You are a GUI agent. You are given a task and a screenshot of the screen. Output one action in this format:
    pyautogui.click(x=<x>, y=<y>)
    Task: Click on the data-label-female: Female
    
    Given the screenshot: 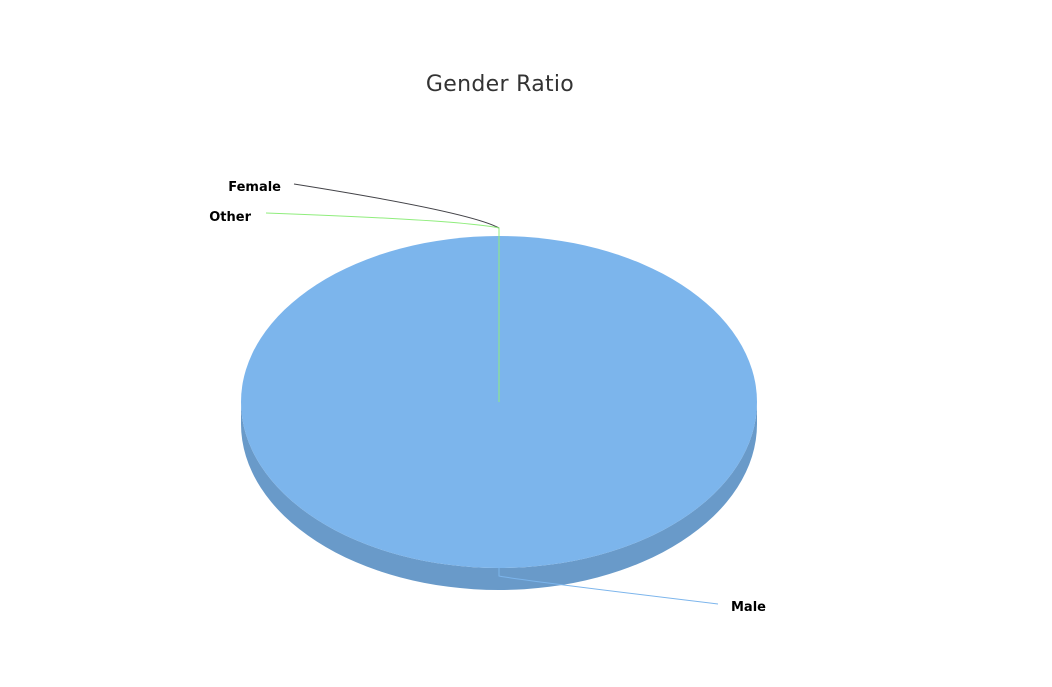 What is the action you would take?
    pyautogui.click(x=254, y=187)
    